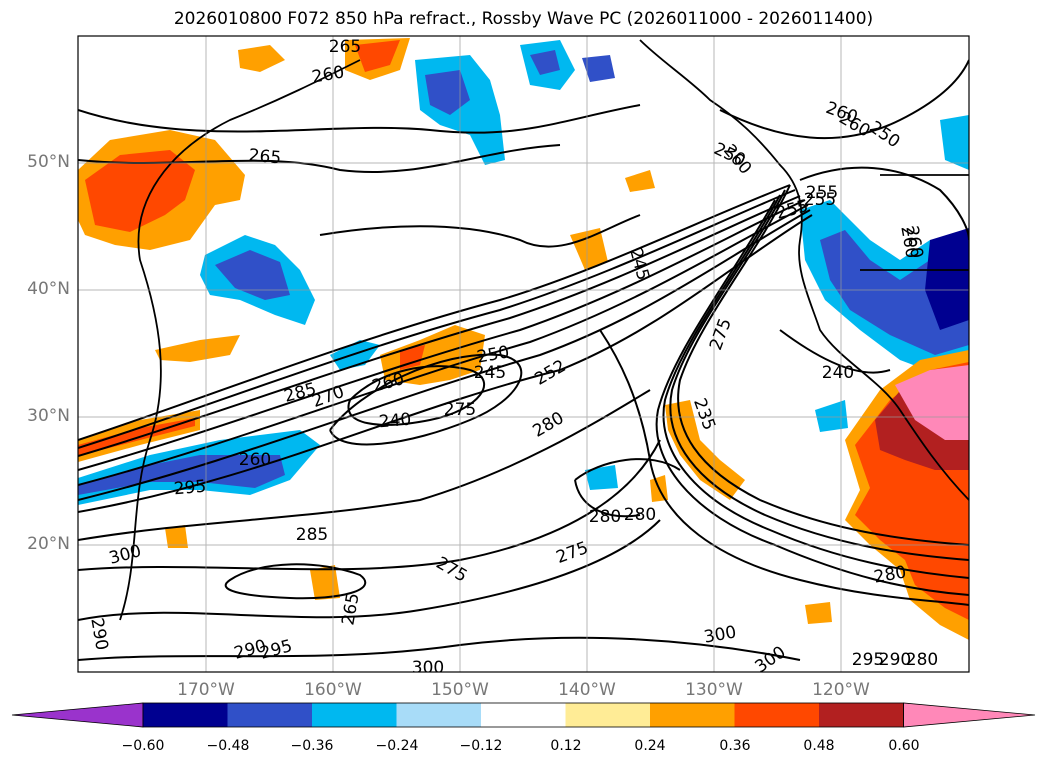 This screenshot has height=765, width=1047. I want to click on contour-label: 300, so click(428, 668).